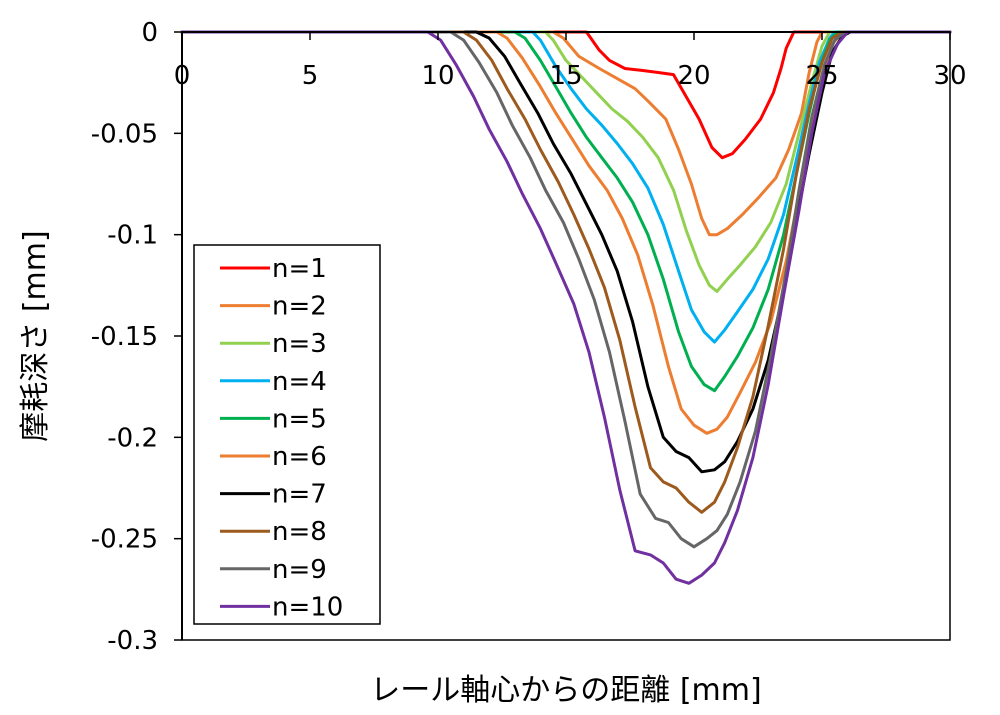  I want to click on legend-label: n=2, so click(299, 307).